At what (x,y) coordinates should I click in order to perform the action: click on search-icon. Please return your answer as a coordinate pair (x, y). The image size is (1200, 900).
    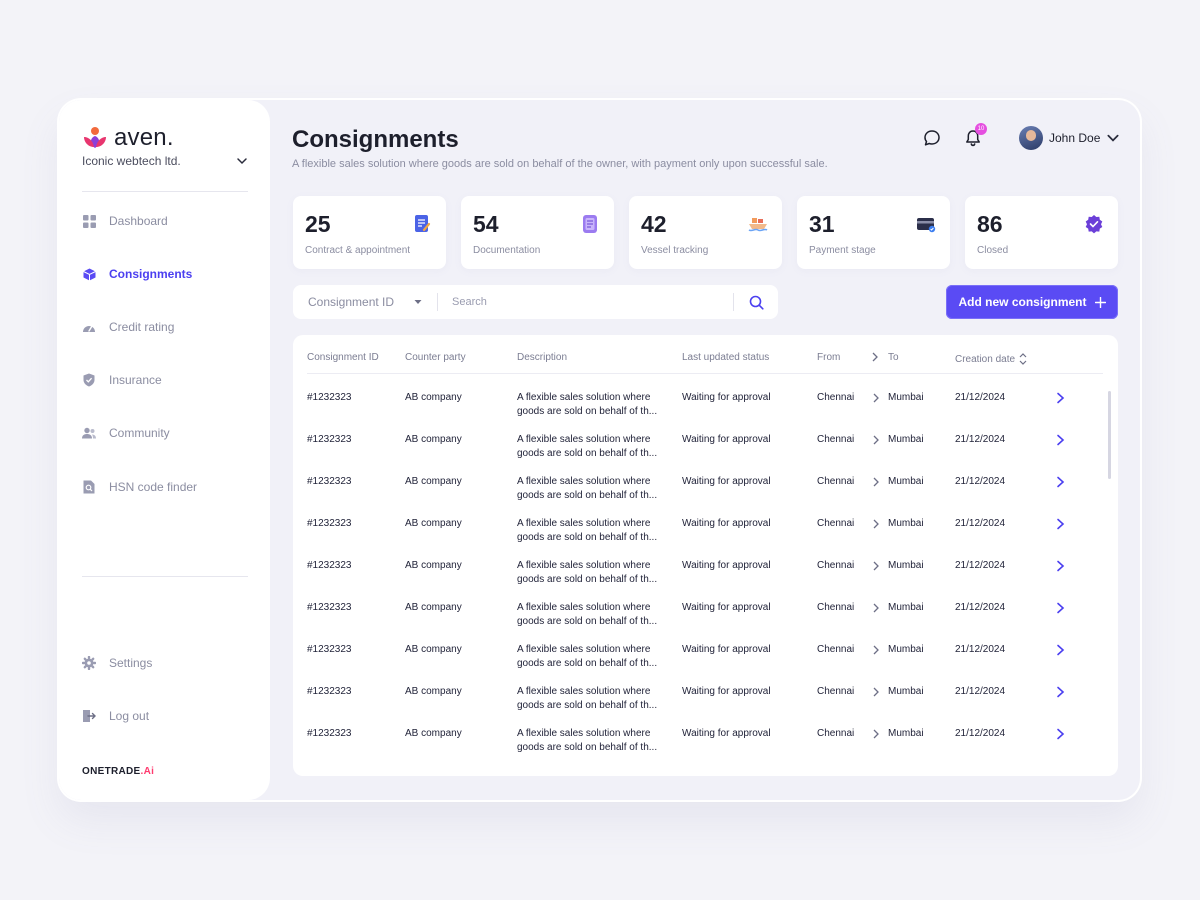
    Looking at the image, I should click on (756, 302).